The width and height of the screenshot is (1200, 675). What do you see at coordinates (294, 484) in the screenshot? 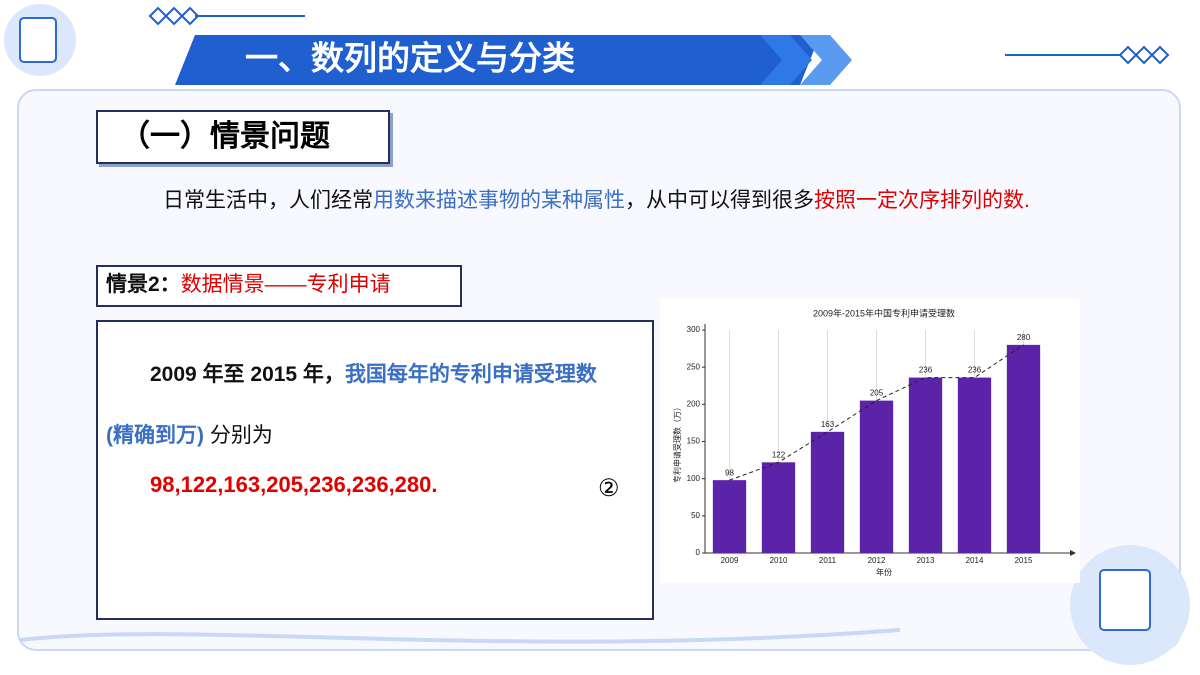
I see `sequence: 98,122,163,205,236,236,280.` at bounding box center [294, 484].